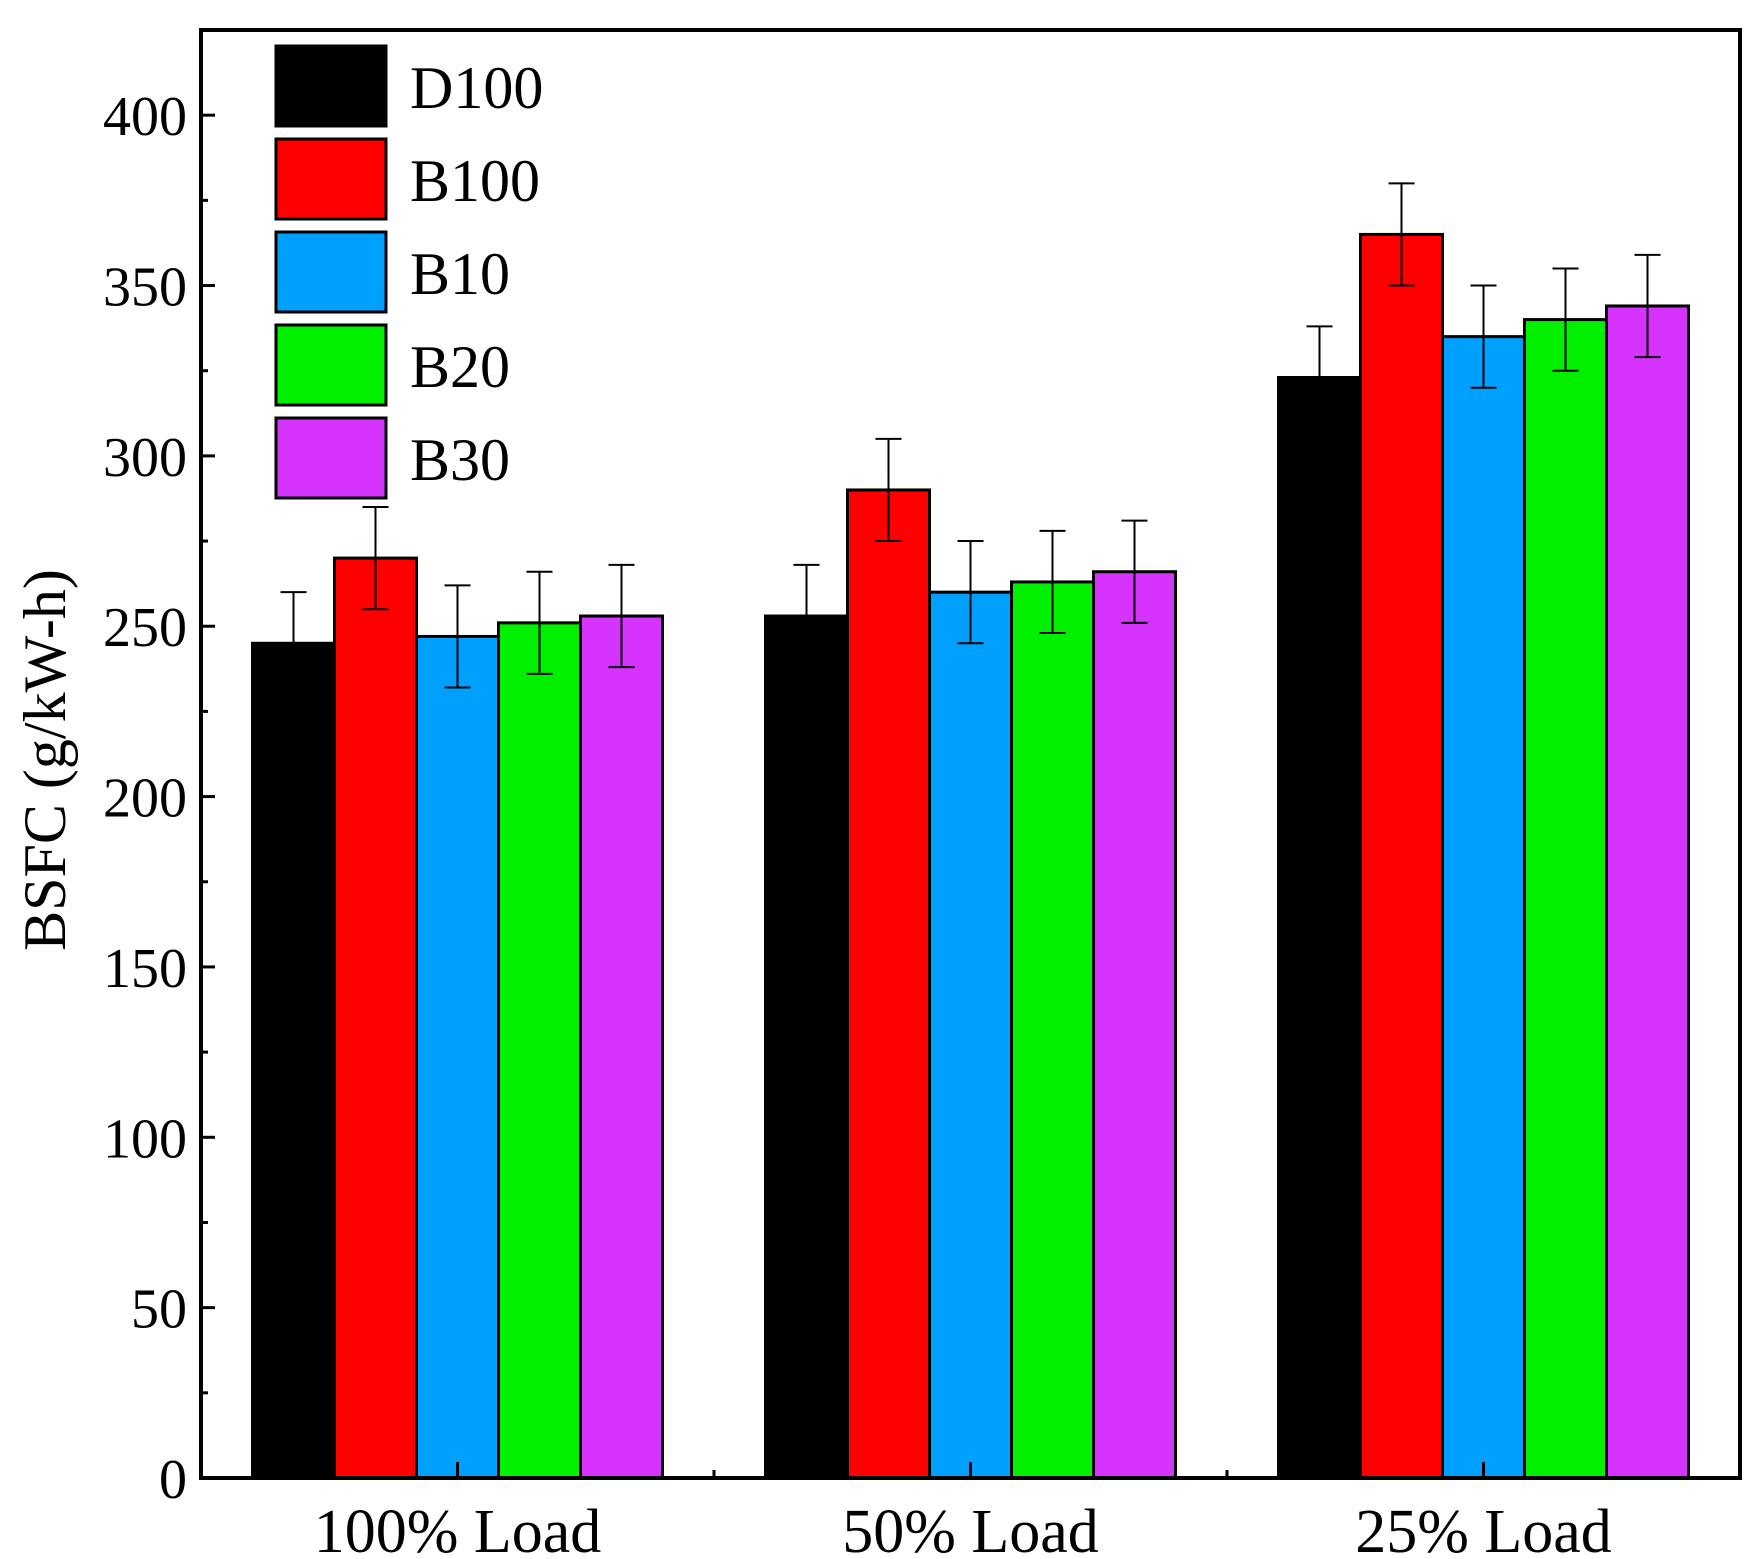 The height and width of the screenshot is (1559, 1763). I want to click on x-tick-label-100-load: 100% Load, so click(458, 1526).